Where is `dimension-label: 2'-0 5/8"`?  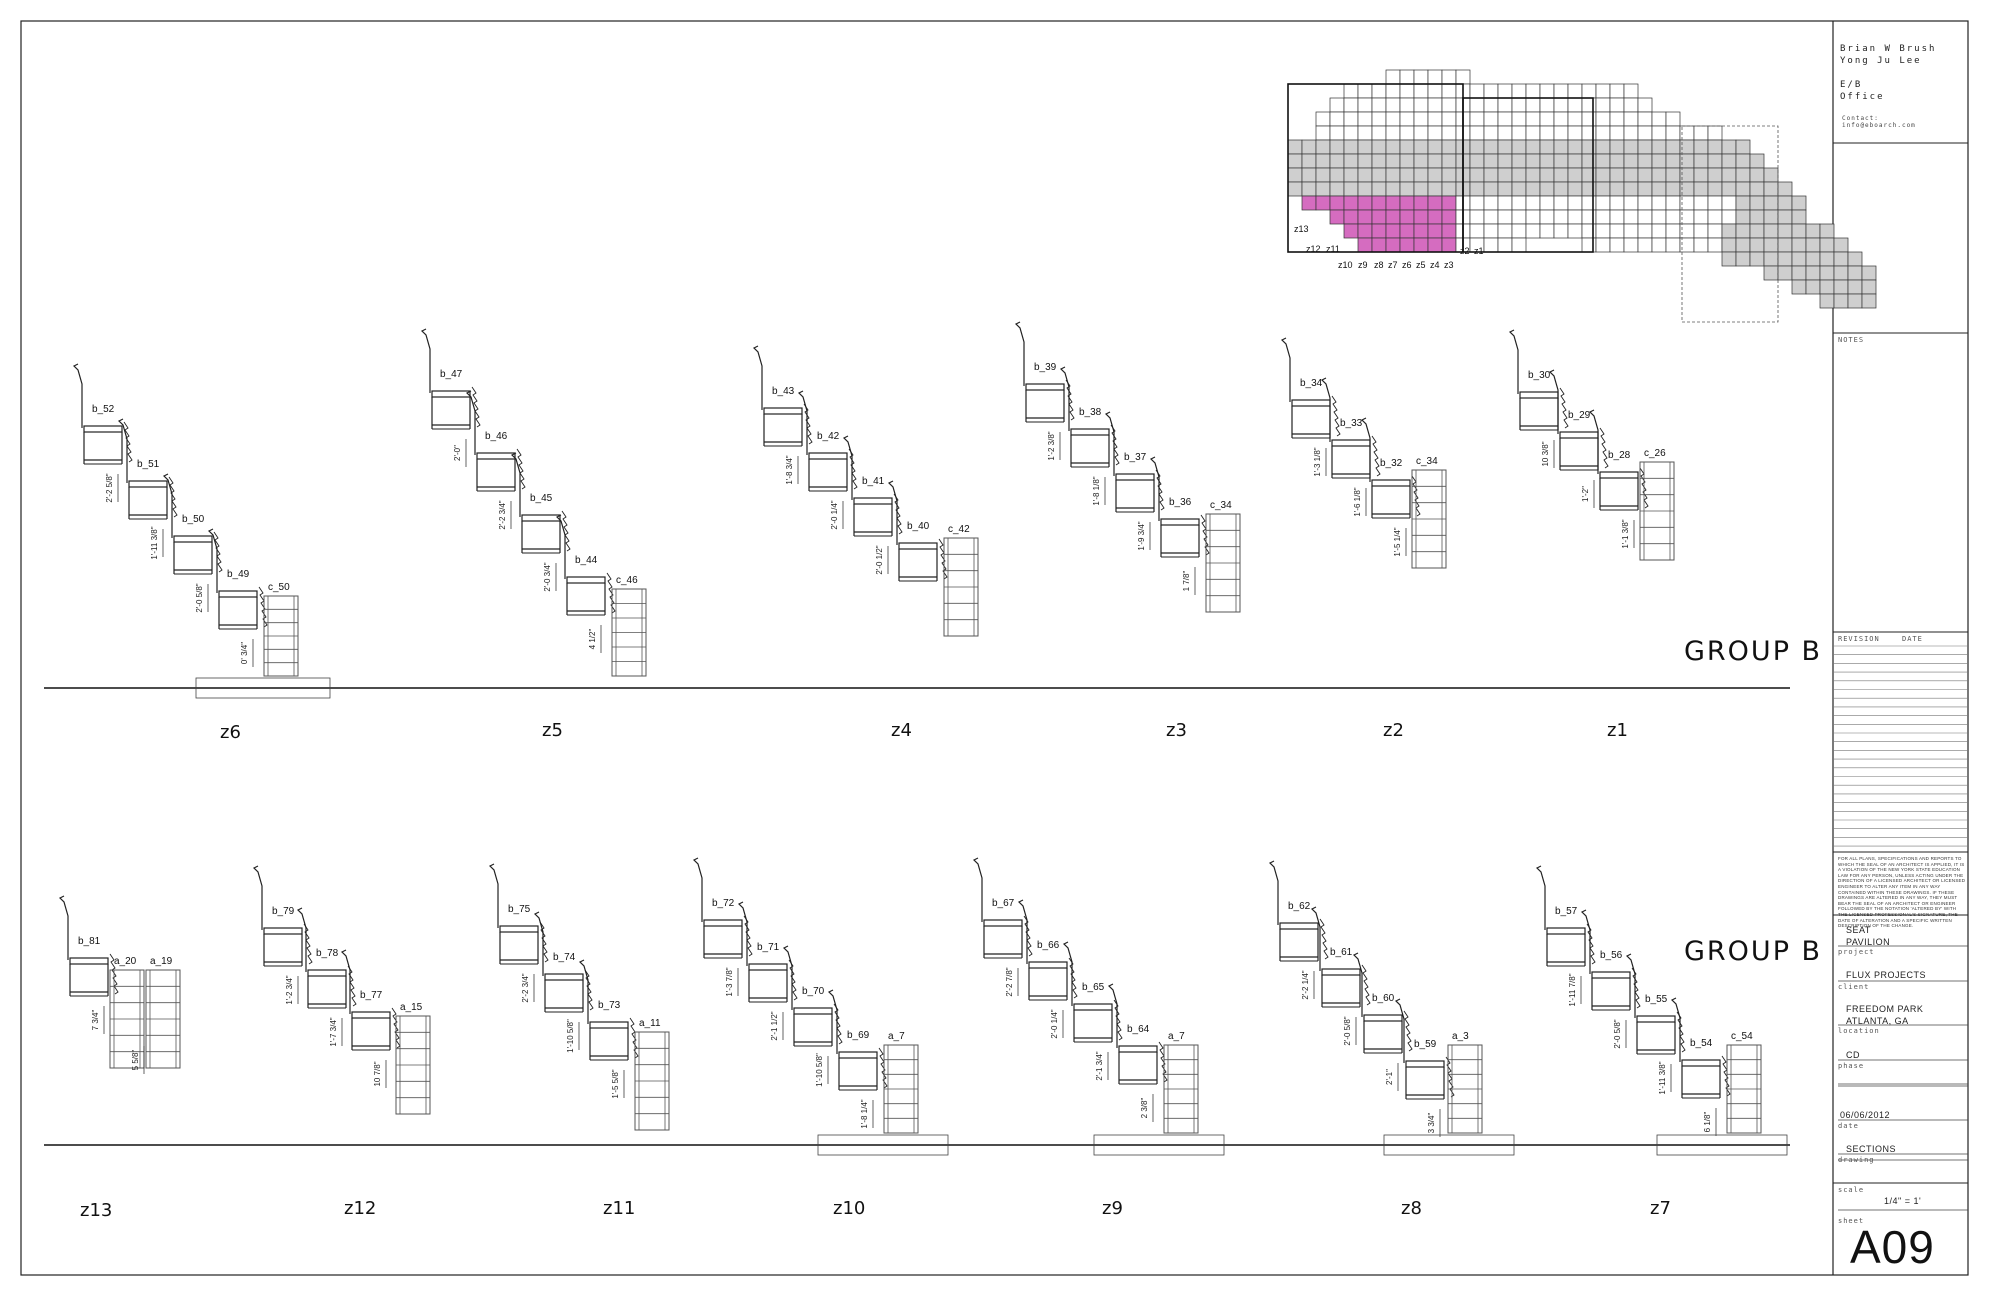
dimension-label: 2'-0 5/8" is located at coordinates (1347, 1030).